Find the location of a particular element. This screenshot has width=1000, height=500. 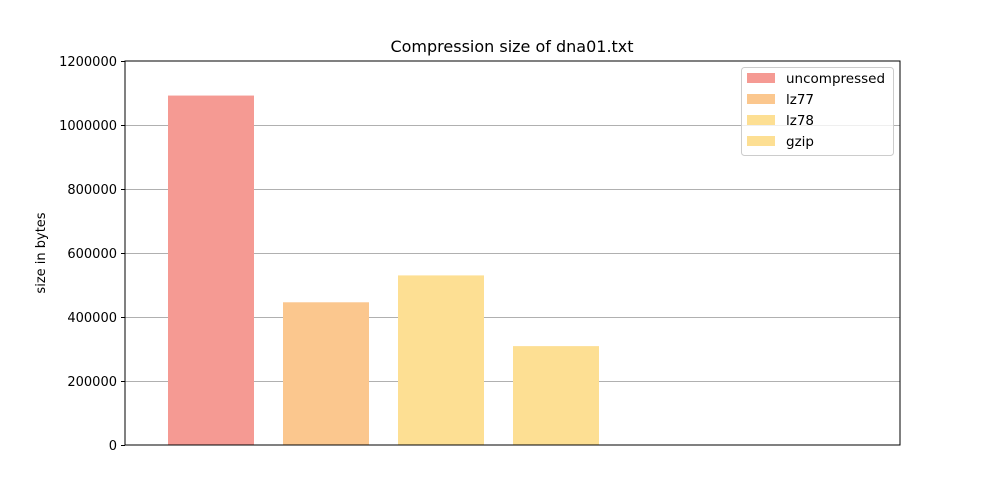

bar-uncompressed is located at coordinates (211, 270).